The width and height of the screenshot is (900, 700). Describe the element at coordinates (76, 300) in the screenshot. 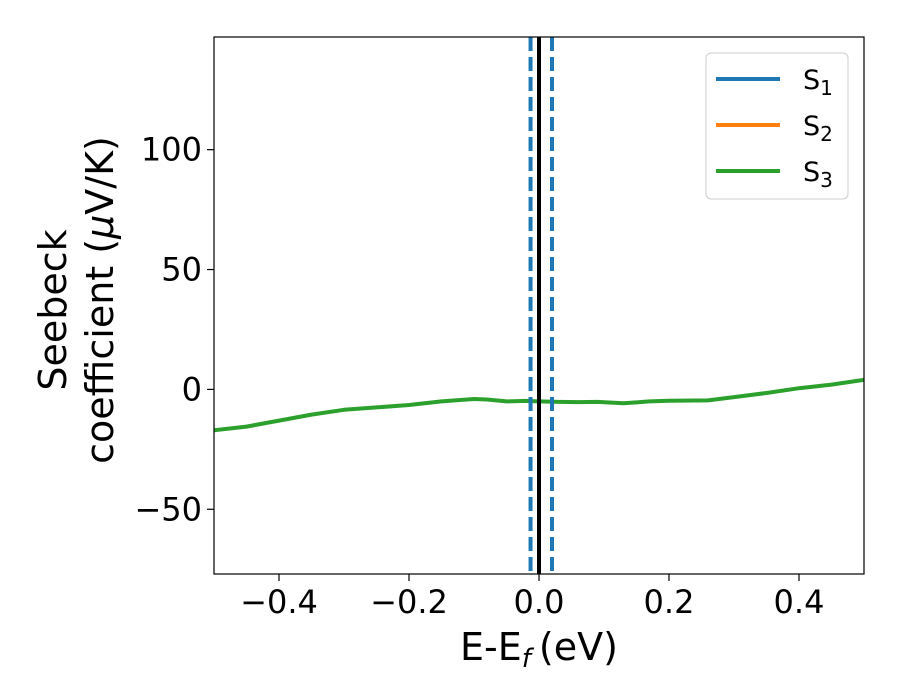

I see `y-axis-label: Seebeck coefficient (μV/K)` at that location.